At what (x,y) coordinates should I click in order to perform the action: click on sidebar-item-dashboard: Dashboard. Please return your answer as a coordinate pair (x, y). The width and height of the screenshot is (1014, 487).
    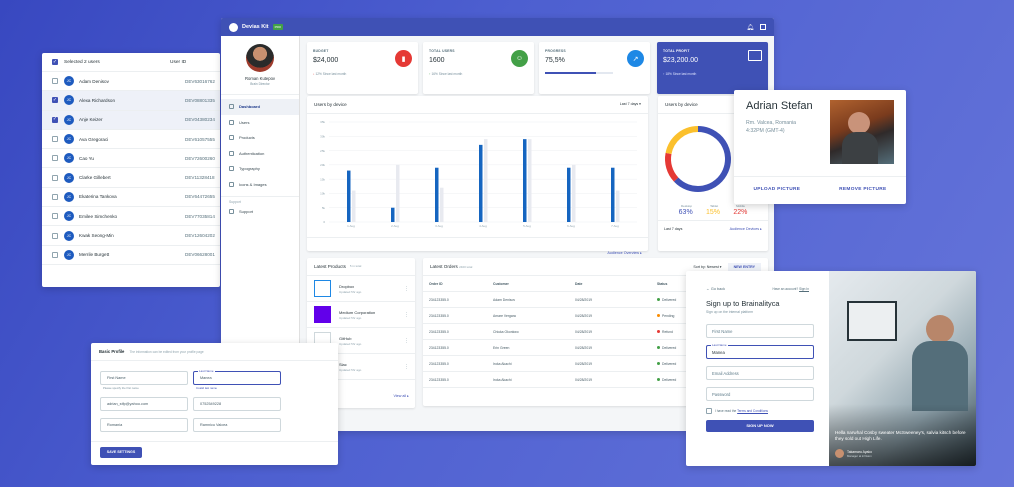
    Looking at the image, I should click on (260, 107).